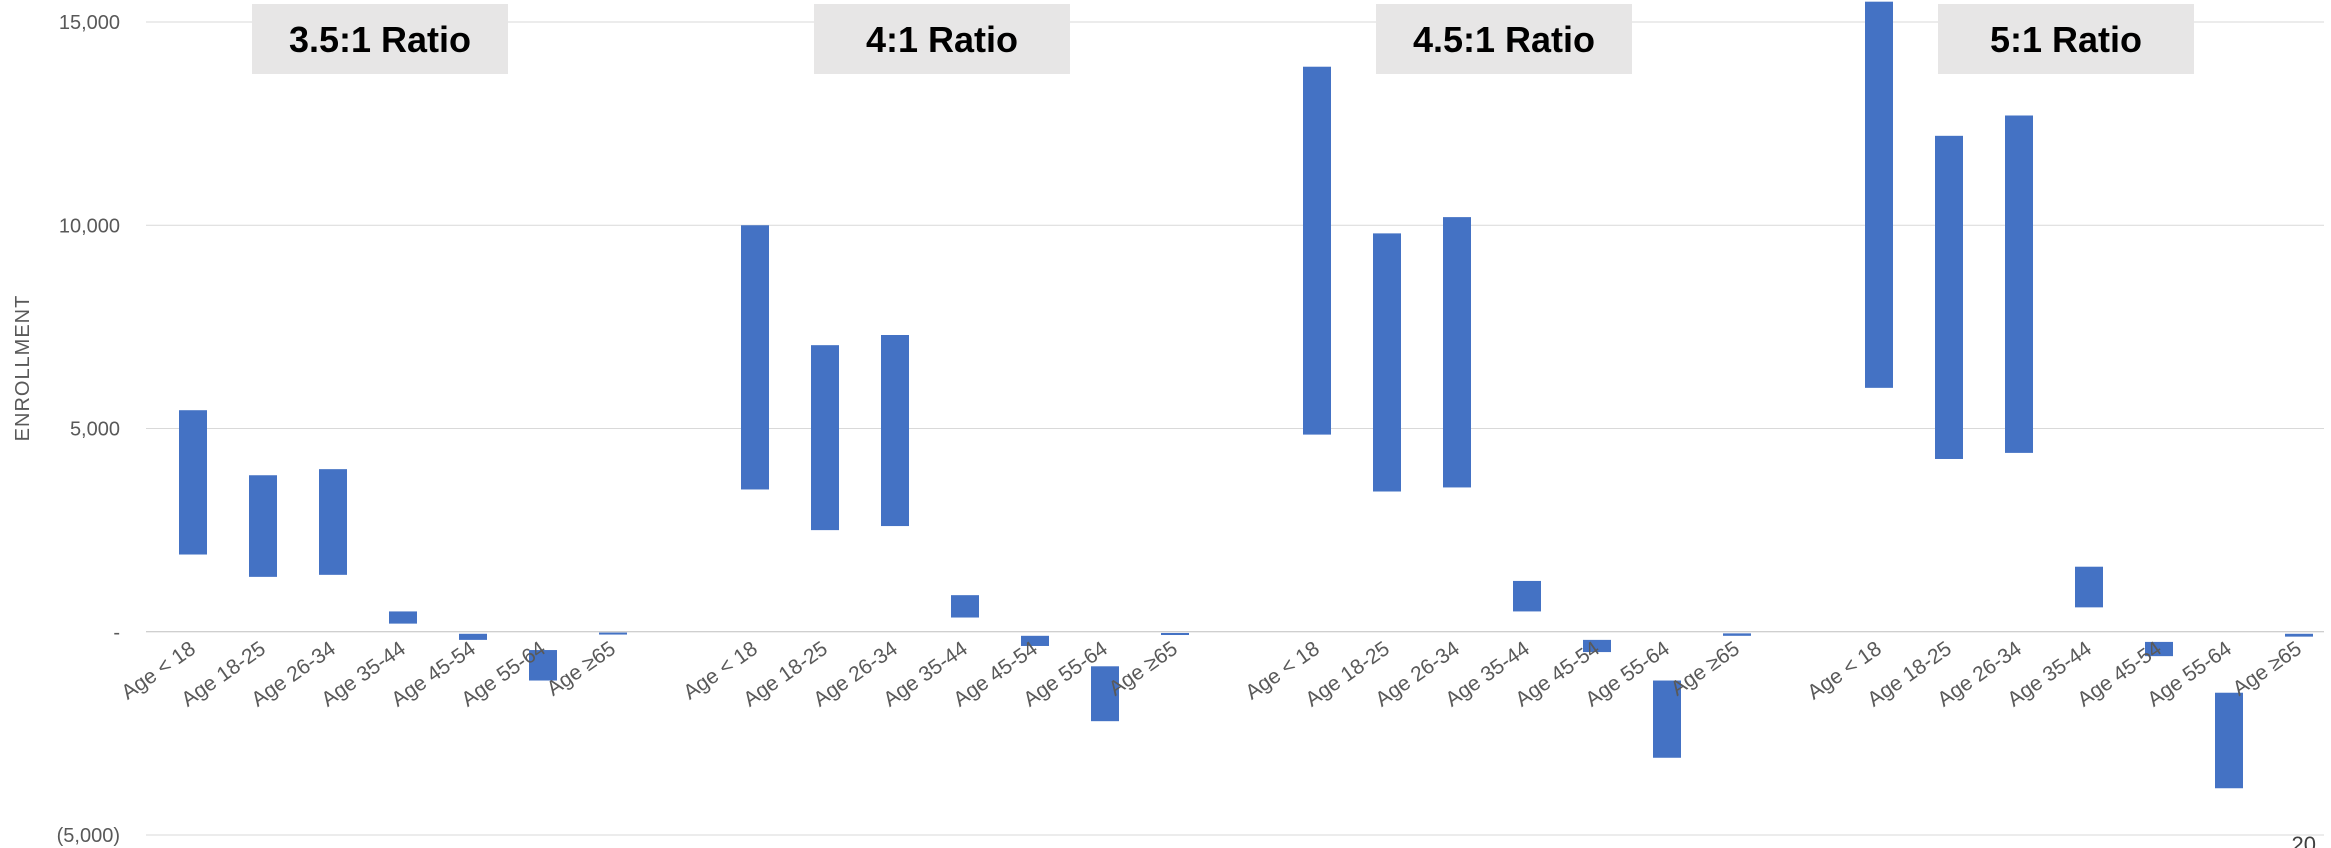 This screenshot has height=848, width=2331. I want to click on panel-title: 4.5:1 Ratio, so click(1504, 39).